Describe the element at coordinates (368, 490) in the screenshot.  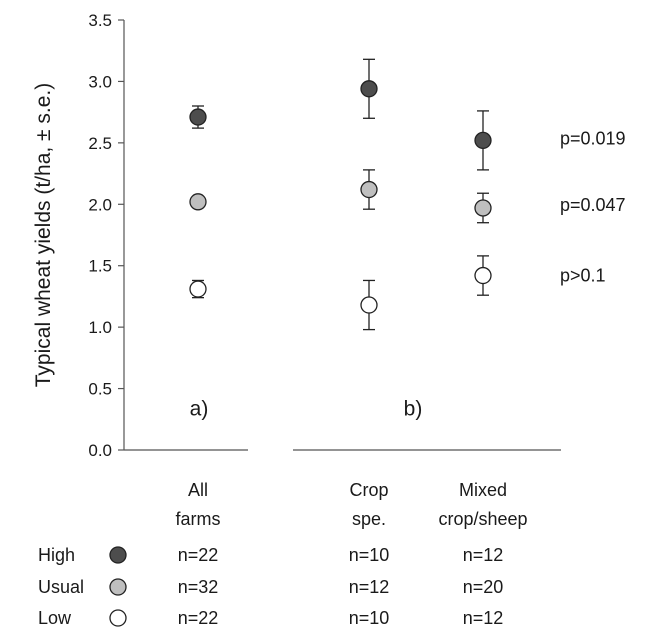
I see `category-label: Crop` at that location.